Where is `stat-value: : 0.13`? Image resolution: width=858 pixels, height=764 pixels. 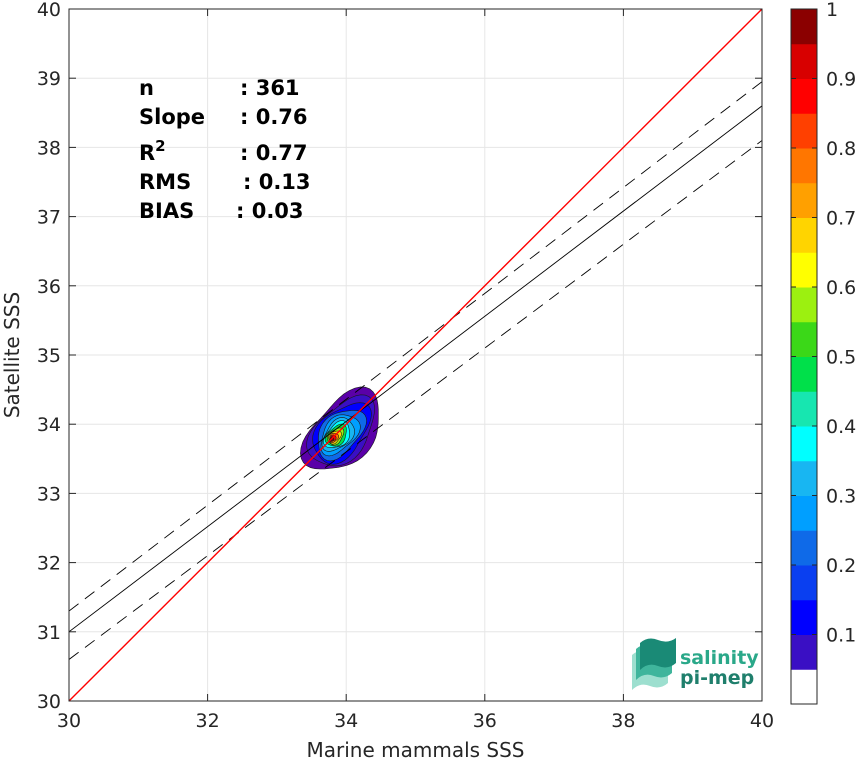
stat-value: : 0.13 is located at coordinates (277, 182).